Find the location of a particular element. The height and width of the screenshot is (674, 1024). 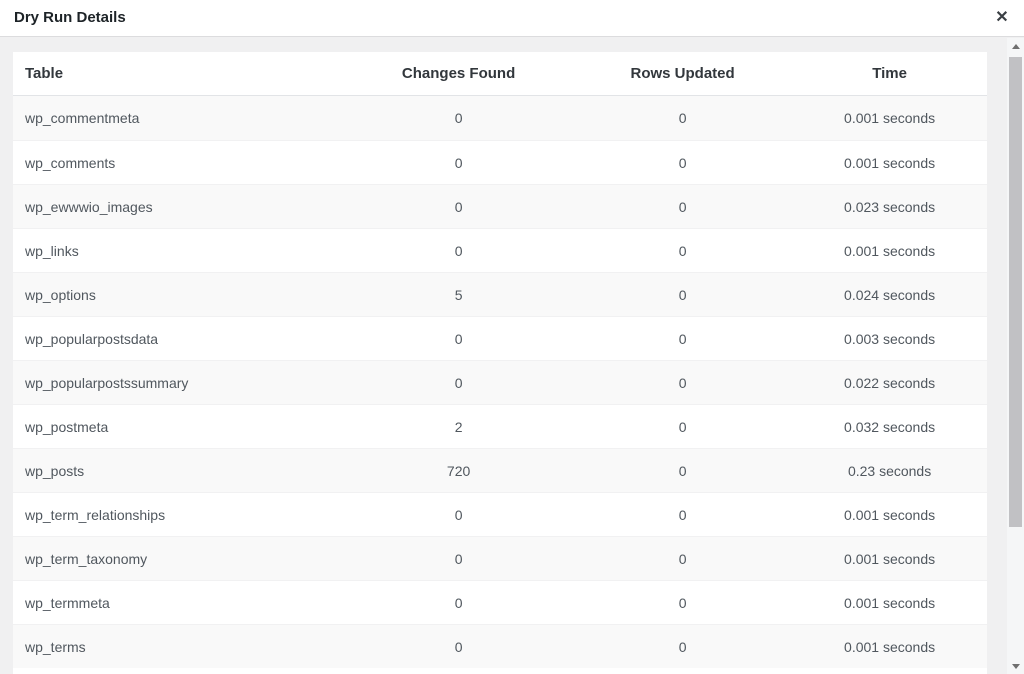

cell-table-name: wp_postmeta is located at coordinates (179, 426).